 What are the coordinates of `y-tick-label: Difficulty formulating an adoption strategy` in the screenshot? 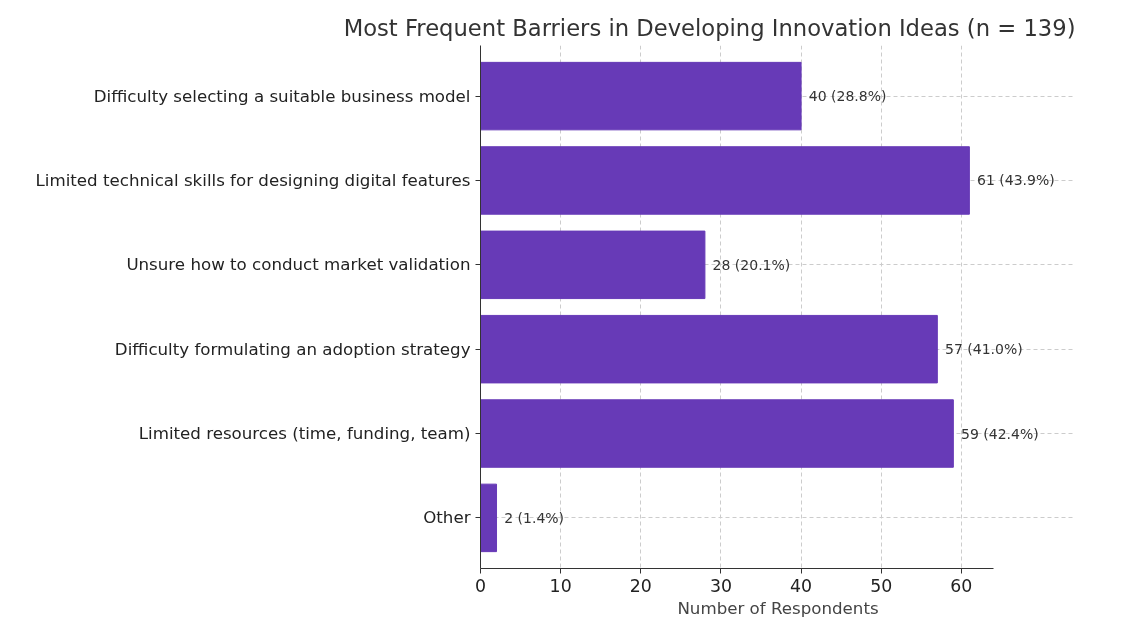 It's located at (292, 349).